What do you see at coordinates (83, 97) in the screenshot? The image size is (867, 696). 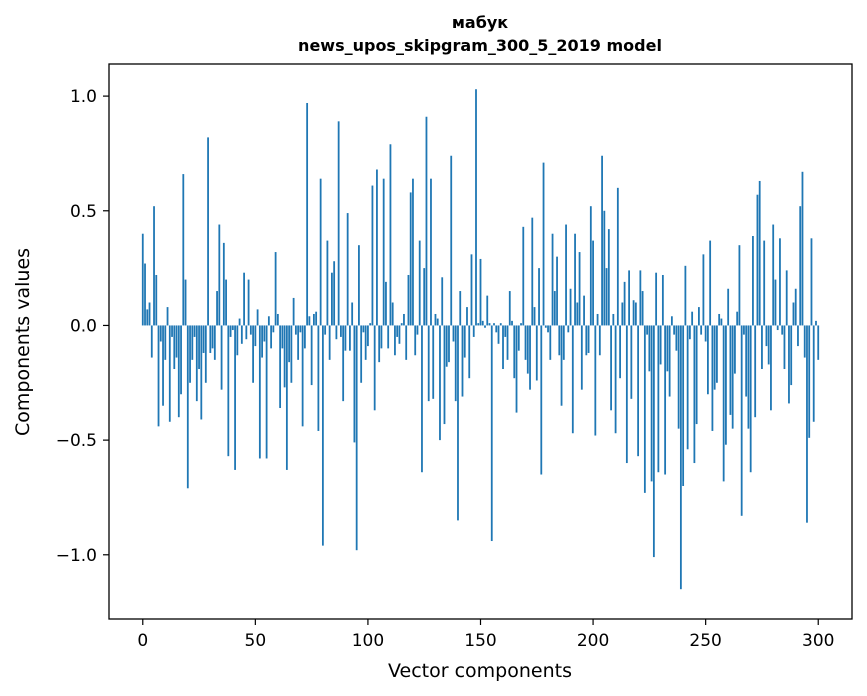 I see `y-tick-label-4: 1.0` at bounding box center [83, 97].